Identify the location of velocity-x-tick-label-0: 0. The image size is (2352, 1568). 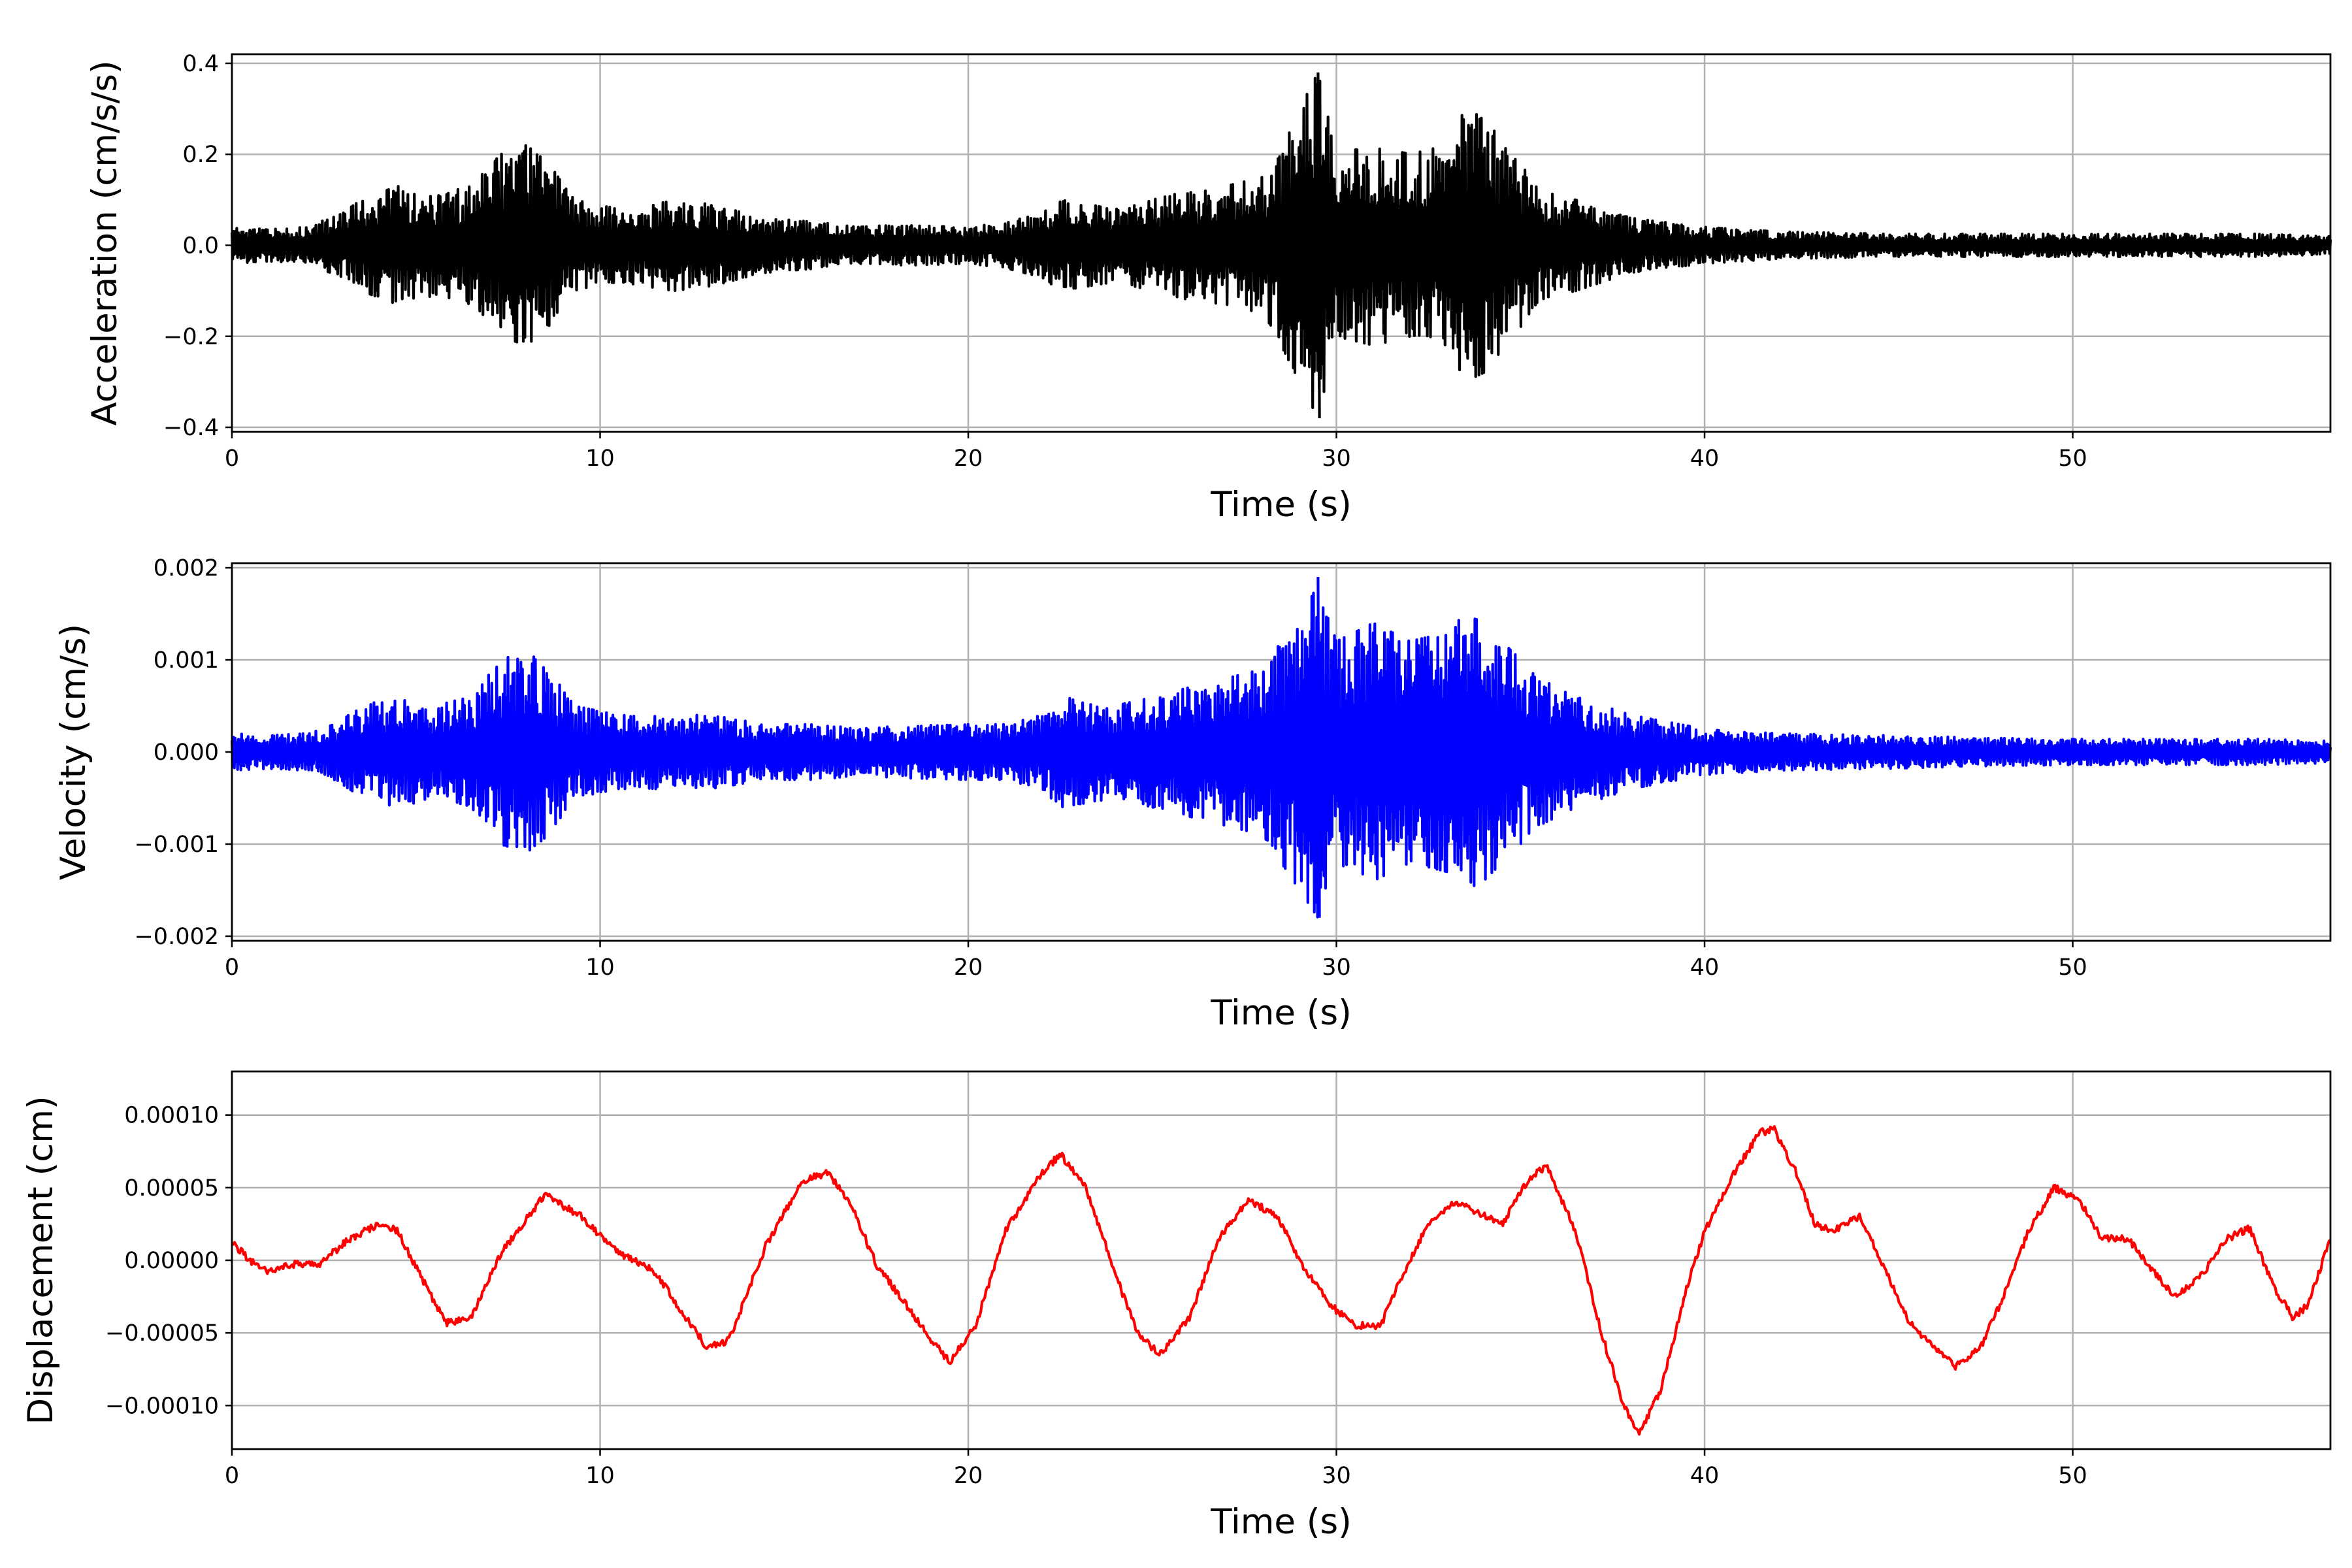
(232, 968).